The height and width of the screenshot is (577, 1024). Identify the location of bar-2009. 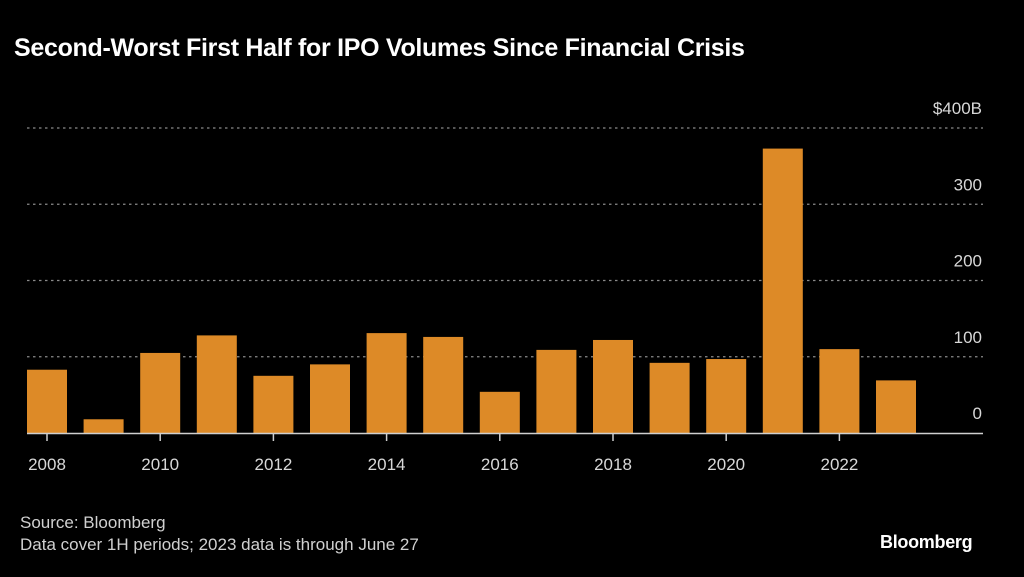
(103, 426).